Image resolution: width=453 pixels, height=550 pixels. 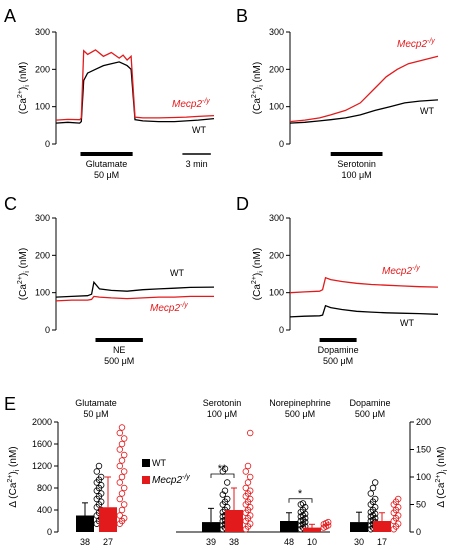 What do you see at coordinates (300, 403) in the screenshot?
I see `panel-e-group-name: Norepinephrine` at bounding box center [300, 403].